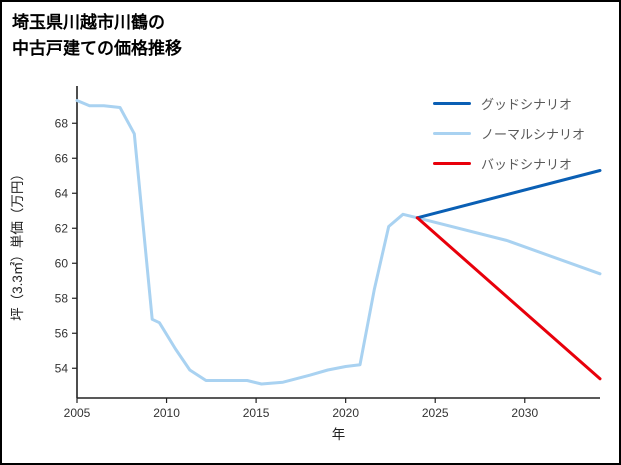  What do you see at coordinates (526, 164) in the screenshot?
I see `legend-label: バッドシナリオ` at bounding box center [526, 164].